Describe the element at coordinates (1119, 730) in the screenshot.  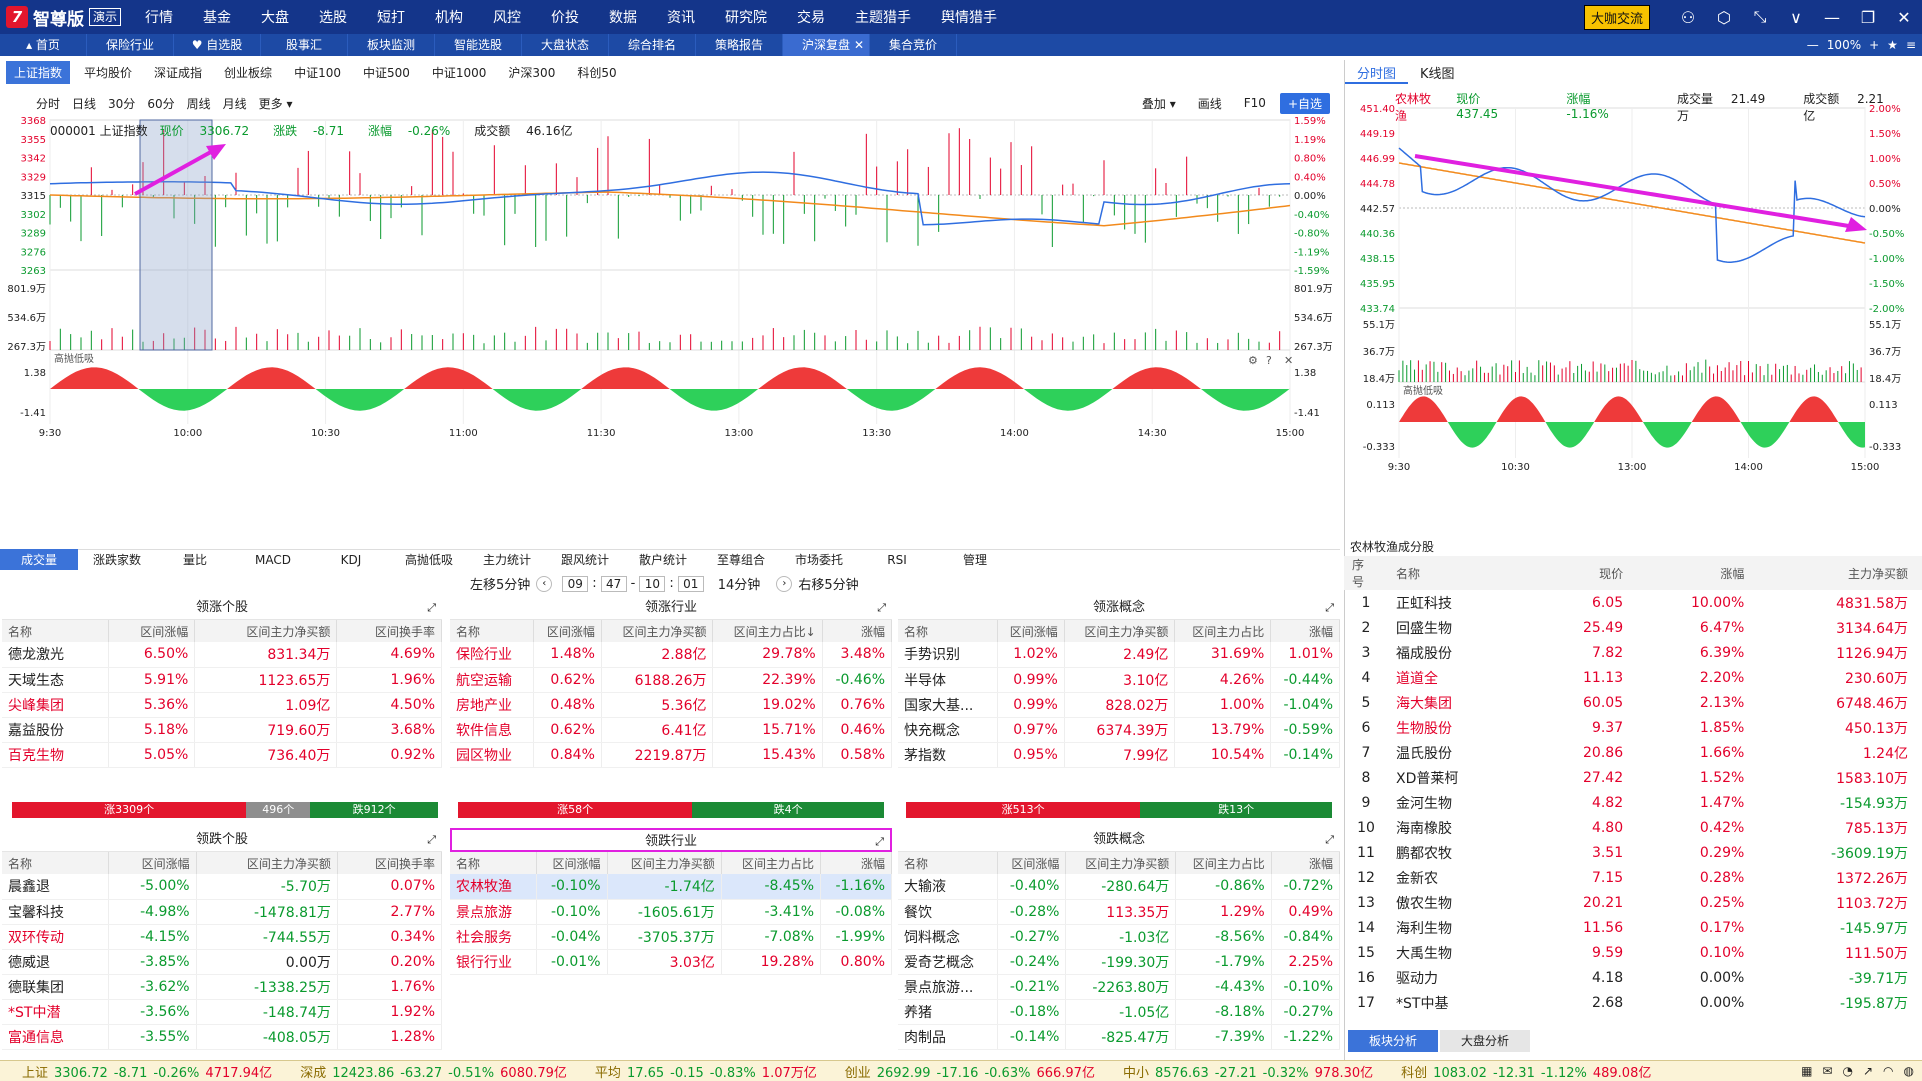
I see `table-row: 快充概念 0.97% 6374.39万 13.79% -0.59%` at that location.